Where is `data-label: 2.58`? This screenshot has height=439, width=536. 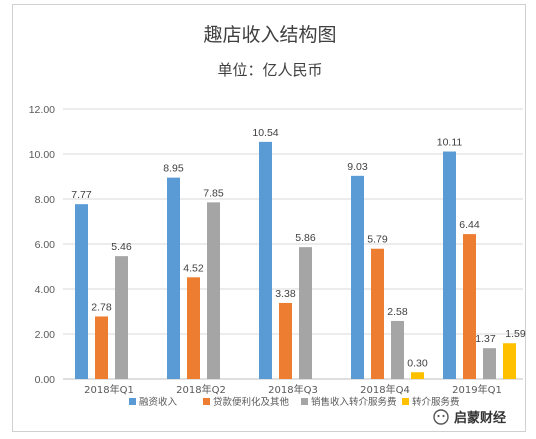
data-label: 2.58 is located at coordinates (397, 312).